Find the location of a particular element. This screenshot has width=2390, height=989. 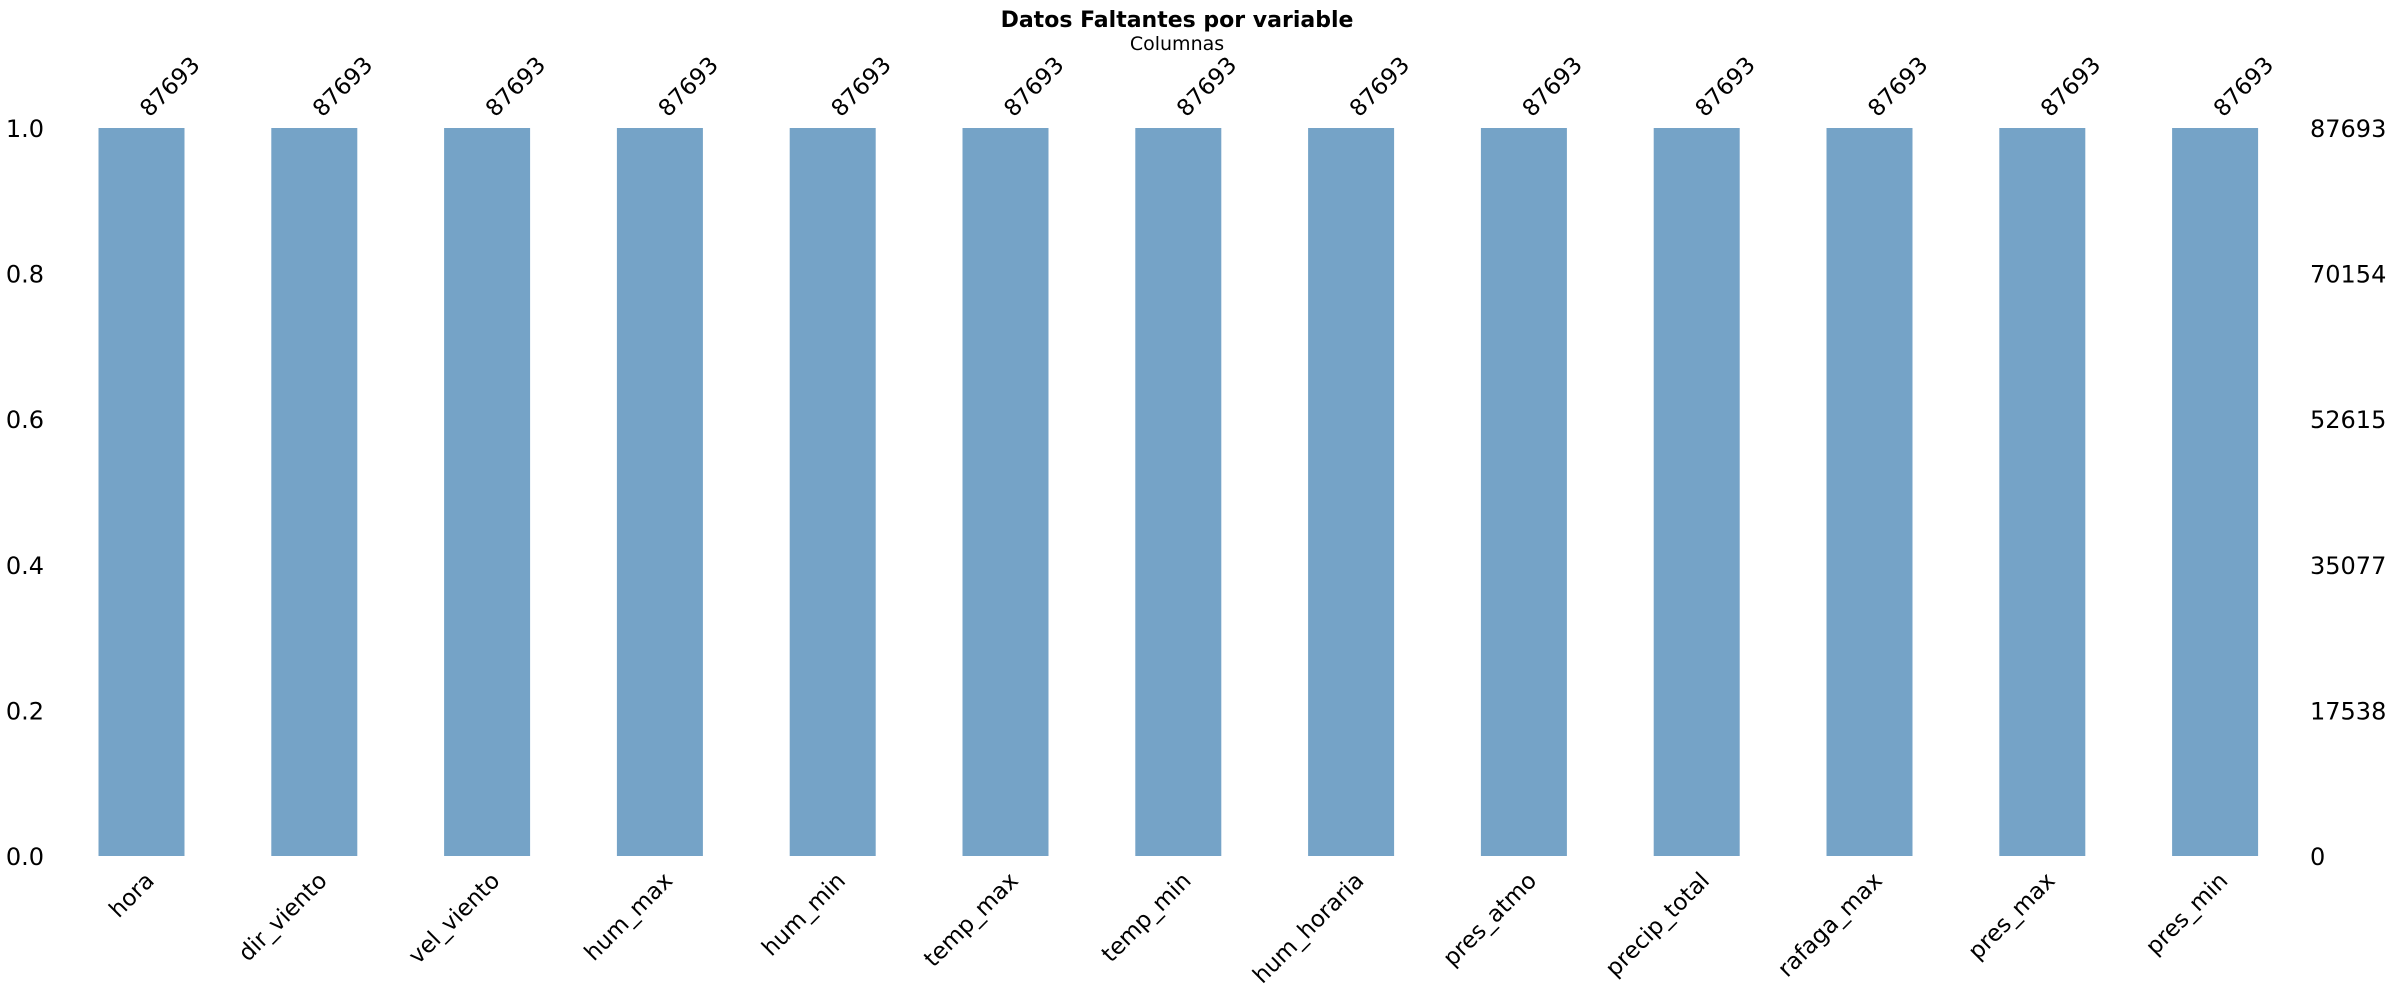

category-label: rafaga_max is located at coordinates (1830, 925).